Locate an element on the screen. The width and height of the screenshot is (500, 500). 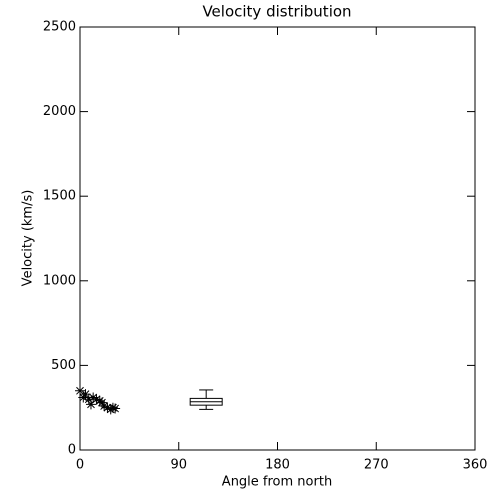
y-tick-label: 2500 is located at coordinates (59, 27).